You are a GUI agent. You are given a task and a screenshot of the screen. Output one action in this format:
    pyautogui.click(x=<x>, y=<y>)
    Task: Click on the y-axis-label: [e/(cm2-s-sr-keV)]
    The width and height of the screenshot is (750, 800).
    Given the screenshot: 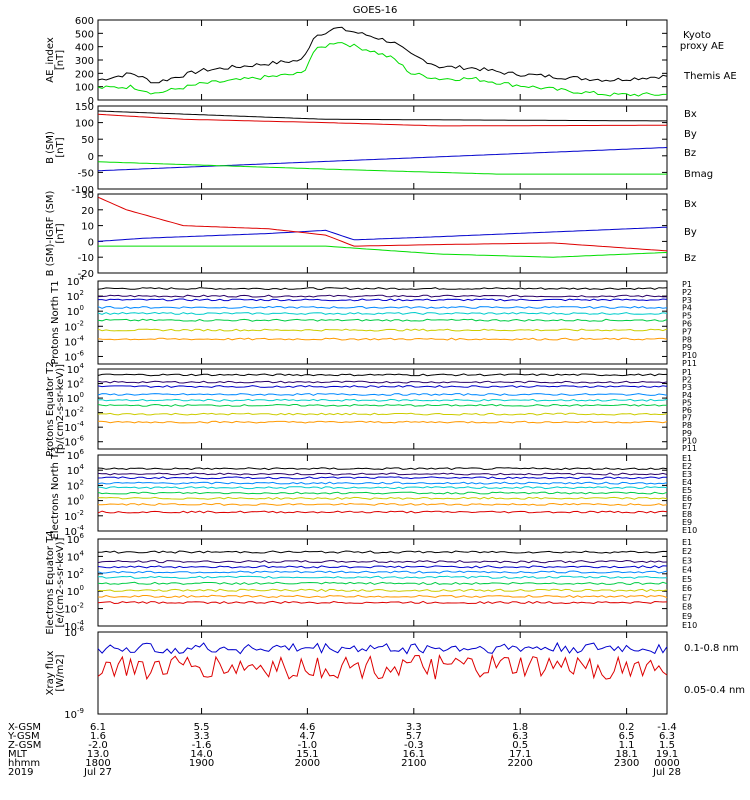 What is the action you would take?
    pyautogui.click(x=60, y=582)
    